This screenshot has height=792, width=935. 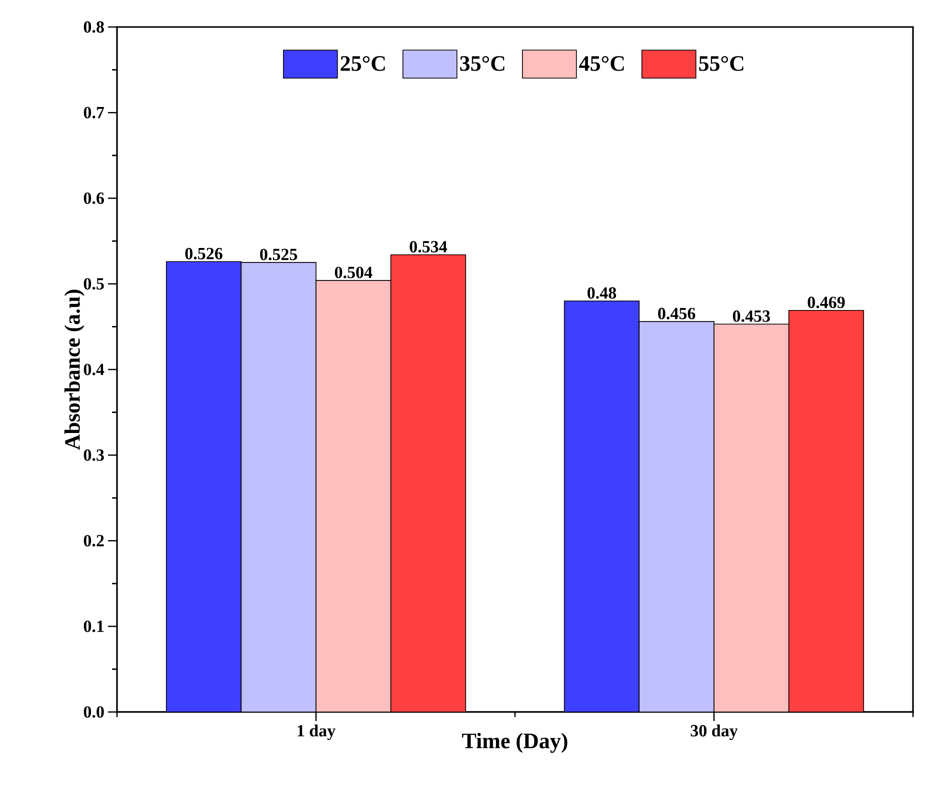 I want to click on y-tick-label: 0.6, so click(x=94, y=198).